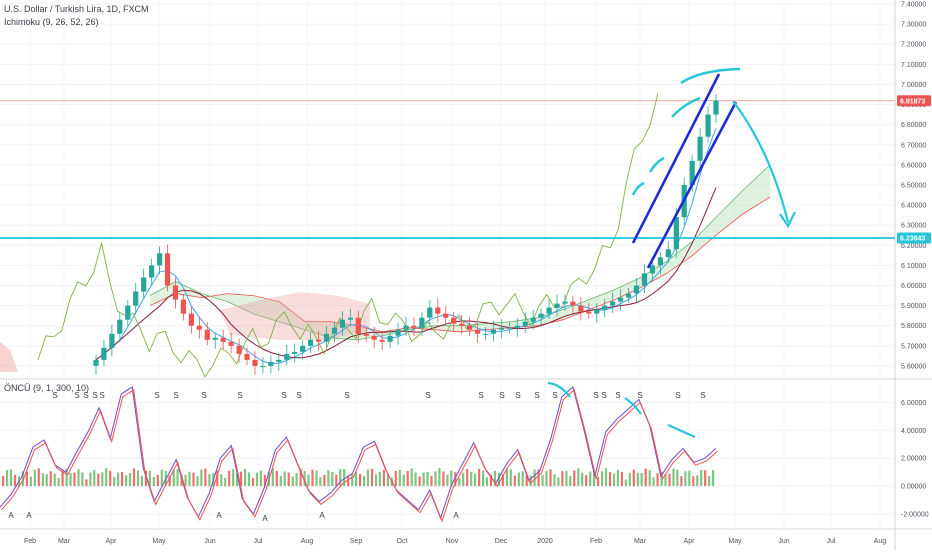  Describe the element at coordinates (638, 188) in the screenshot. I see `resistance-arc` at that location.